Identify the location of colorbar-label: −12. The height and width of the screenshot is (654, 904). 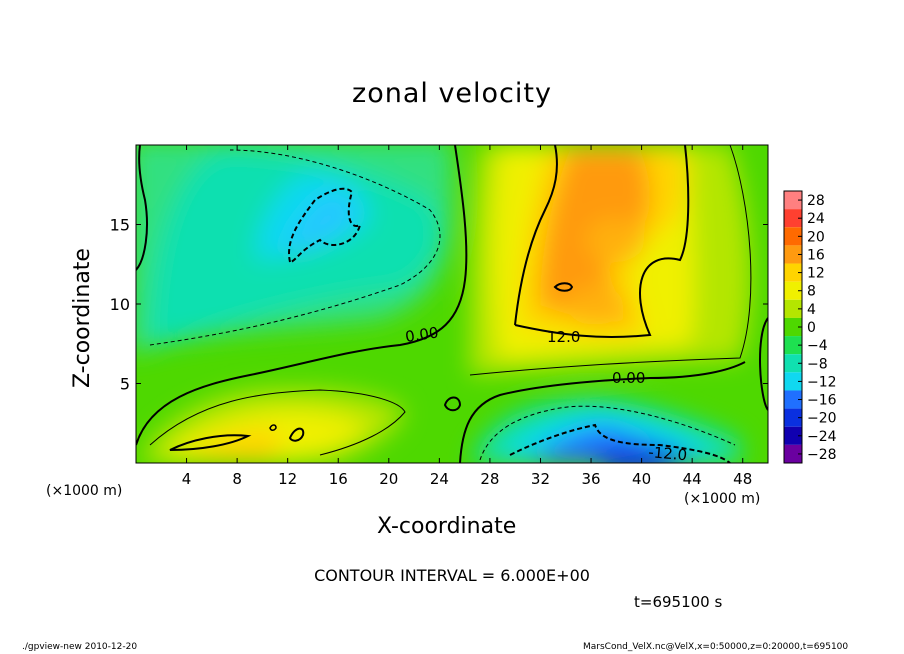
(822, 382).